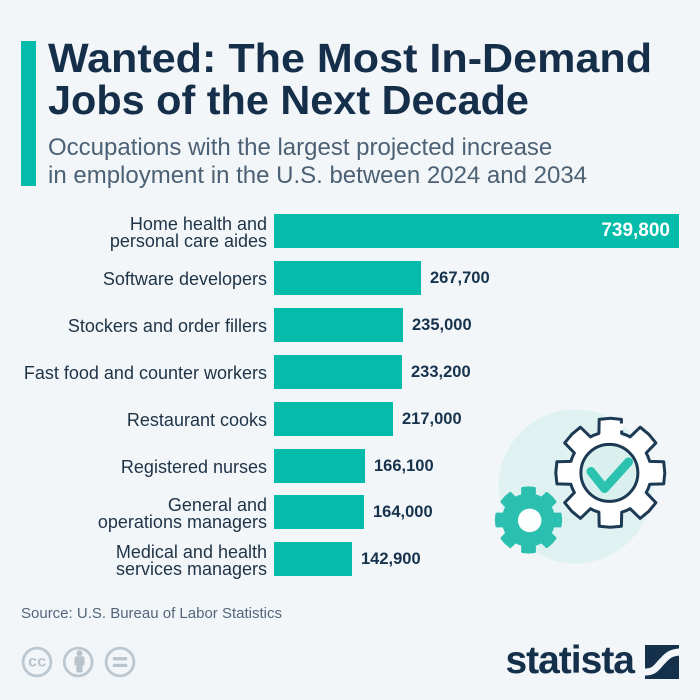 This screenshot has height=700, width=700. I want to click on svg-text: cc, so click(37, 661).